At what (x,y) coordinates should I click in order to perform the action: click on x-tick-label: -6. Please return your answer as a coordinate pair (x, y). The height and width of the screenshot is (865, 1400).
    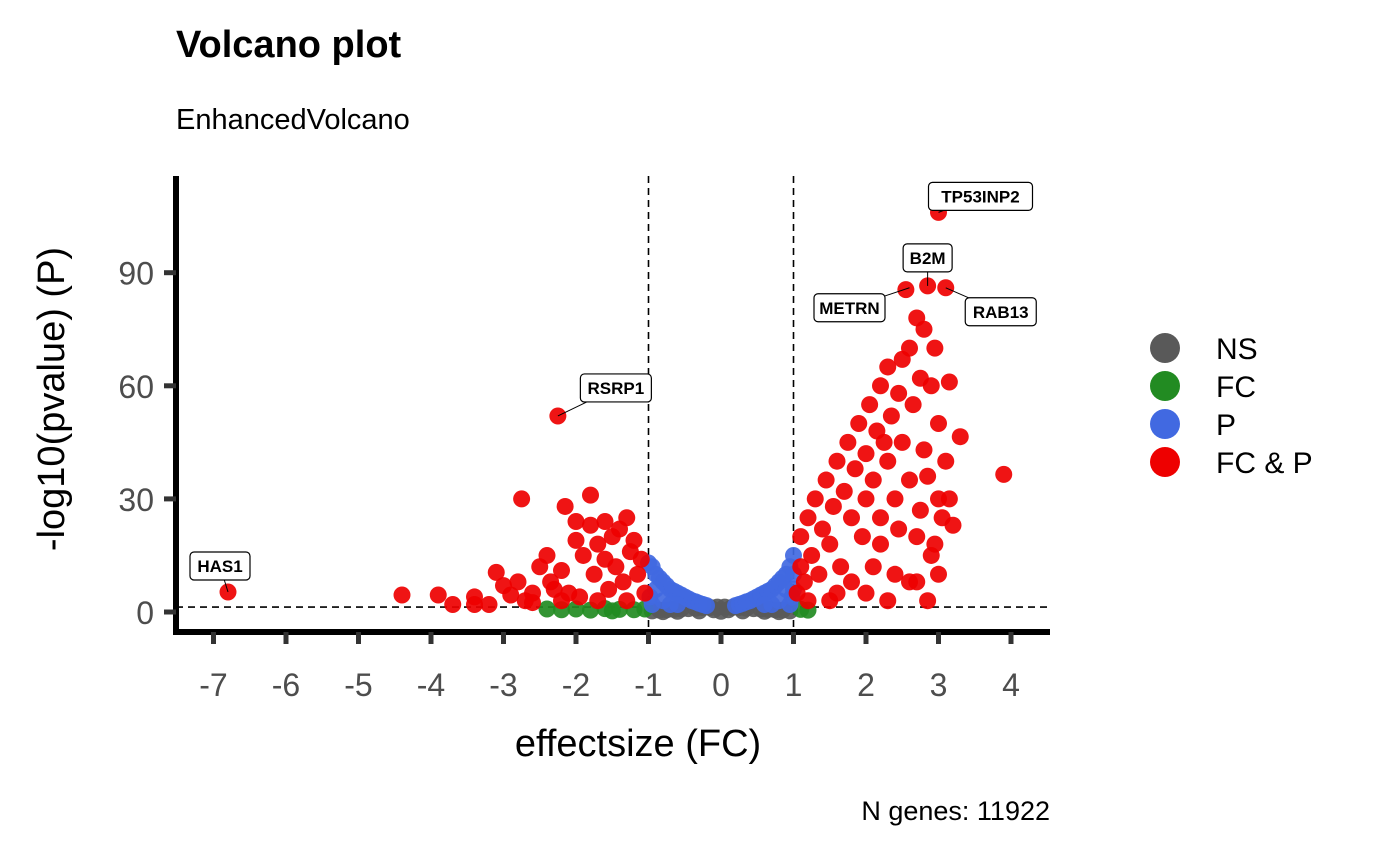
    Looking at the image, I should click on (286, 685).